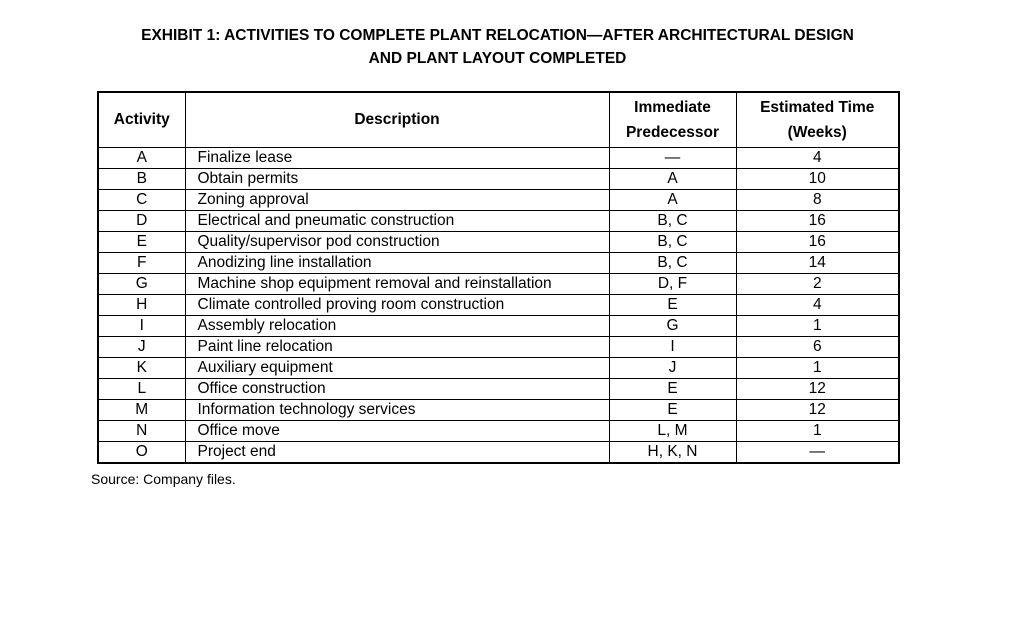 The width and height of the screenshot is (1024, 637). I want to click on table-row: C Zoning approval A 8, so click(498, 199).